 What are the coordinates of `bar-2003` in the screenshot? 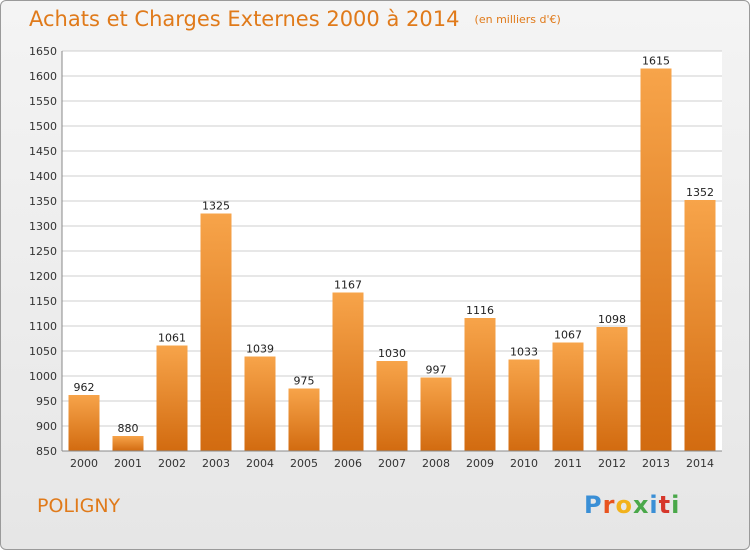 It's located at (216, 332).